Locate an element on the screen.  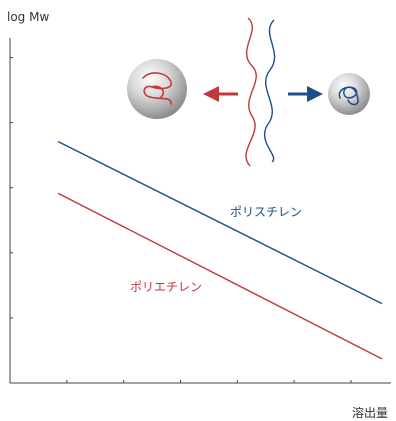
left-arrow-icon is located at coordinates (220, 94).